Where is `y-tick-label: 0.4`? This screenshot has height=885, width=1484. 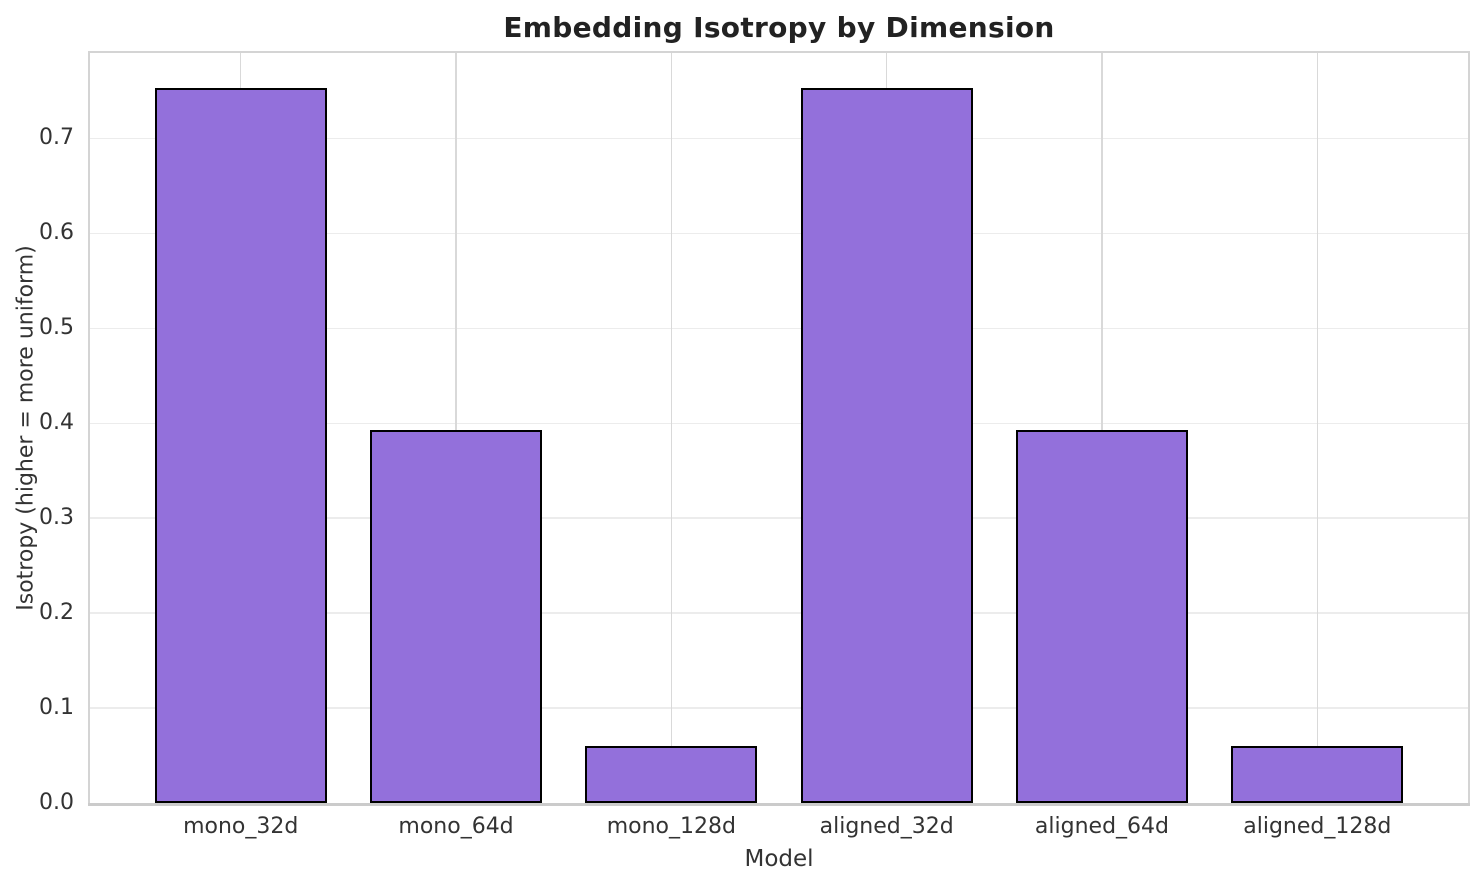
y-tick-label: 0.4 is located at coordinates (56, 423).